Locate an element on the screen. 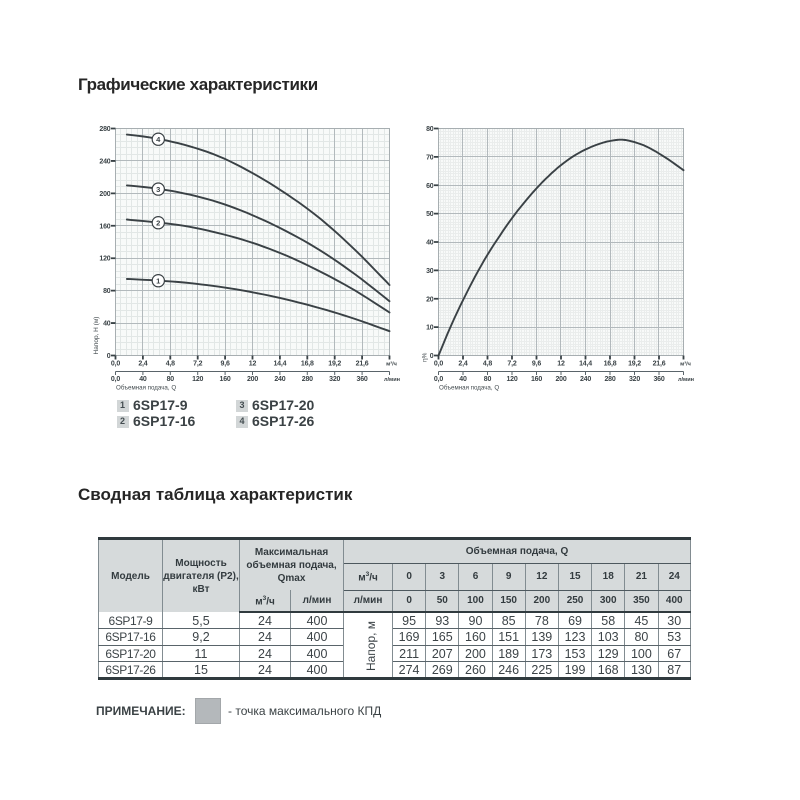 This screenshot has width=800, height=800. svg-text: 2 is located at coordinates (158, 222).